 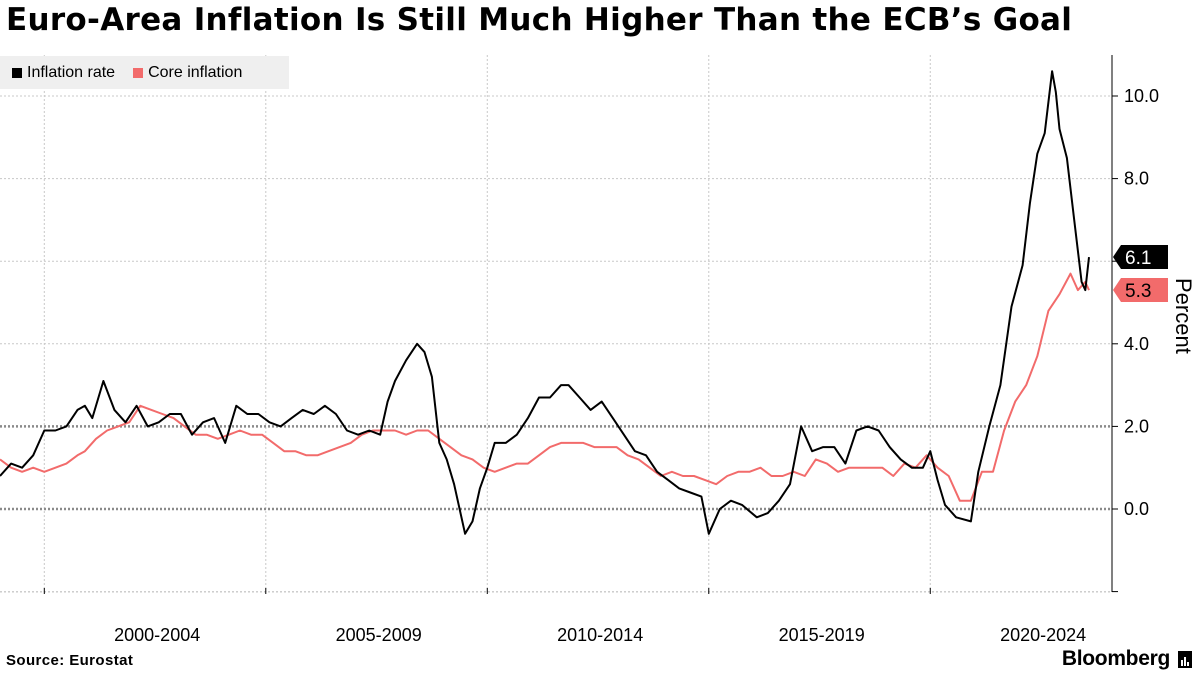 What do you see at coordinates (1136, 344) in the screenshot?
I see `y-tick-label: 4.0` at bounding box center [1136, 344].